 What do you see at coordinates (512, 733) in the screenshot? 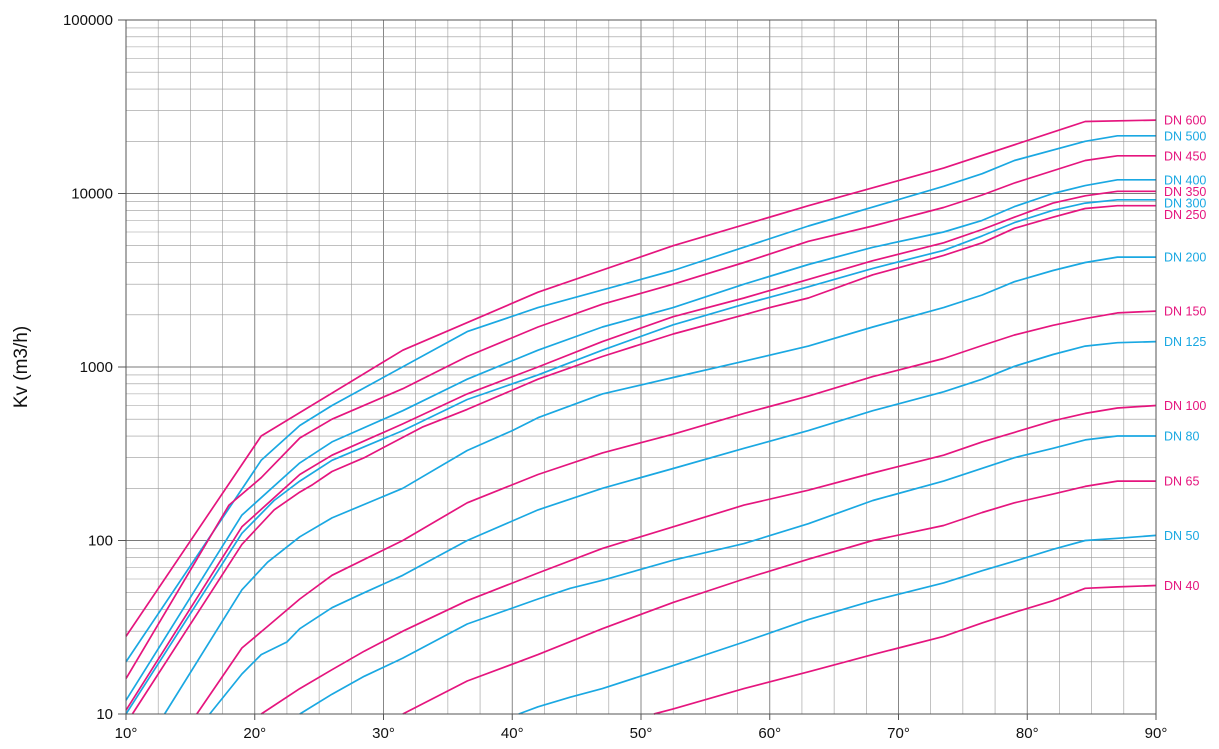
I see `x-tick-label: 40°` at bounding box center [512, 733].